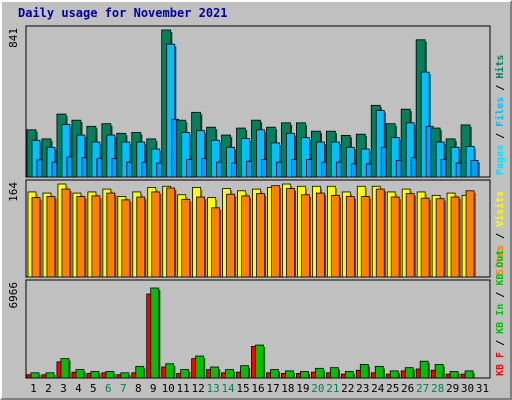 The image size is (512, 400). What do you see at coordinates (257, 388) in the screenshot?
I see `day-label-16: 16` at bounding box center [257, 388].